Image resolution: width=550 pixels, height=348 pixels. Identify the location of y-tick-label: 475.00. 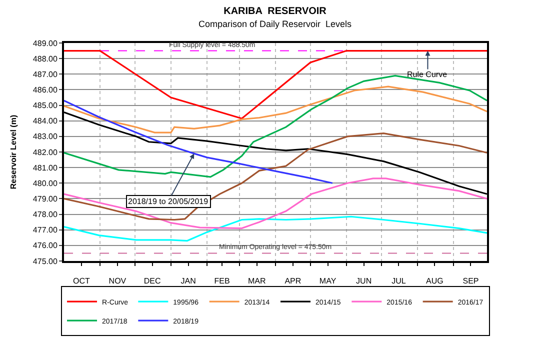
(45, 261).